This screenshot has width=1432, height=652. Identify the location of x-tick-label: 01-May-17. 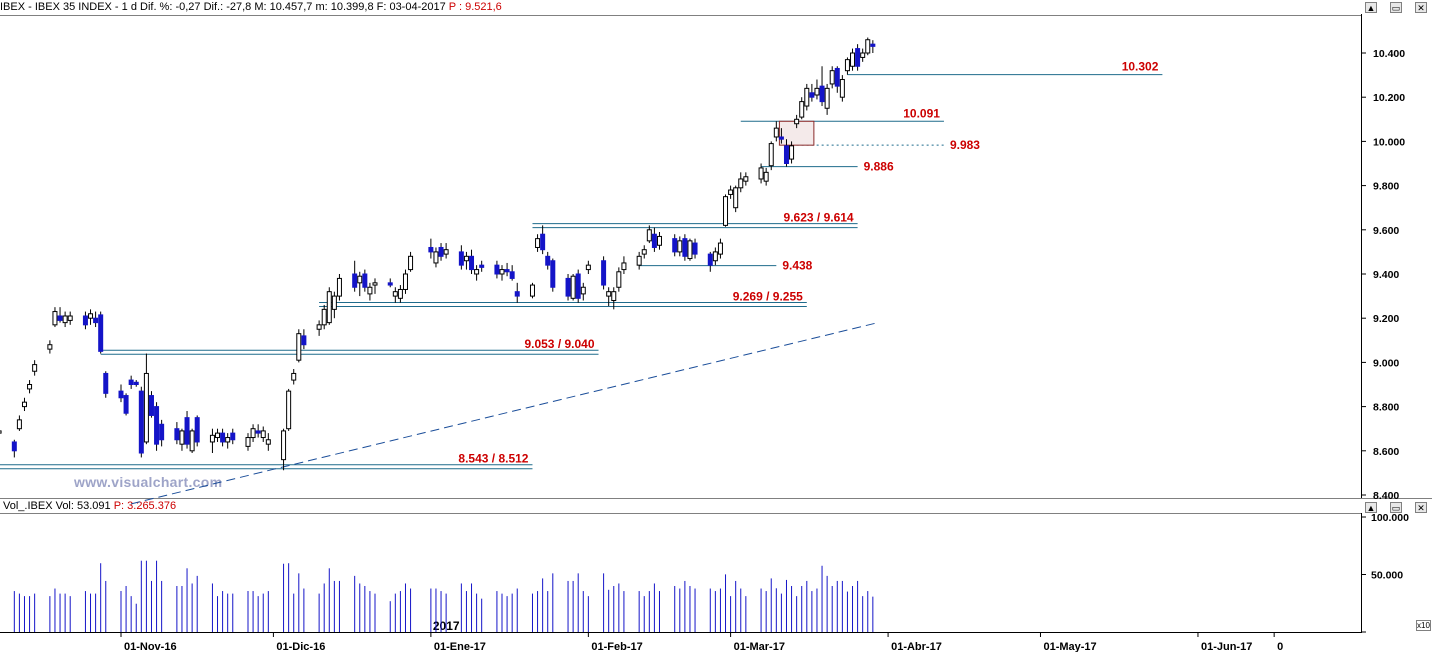
(1069, 646).